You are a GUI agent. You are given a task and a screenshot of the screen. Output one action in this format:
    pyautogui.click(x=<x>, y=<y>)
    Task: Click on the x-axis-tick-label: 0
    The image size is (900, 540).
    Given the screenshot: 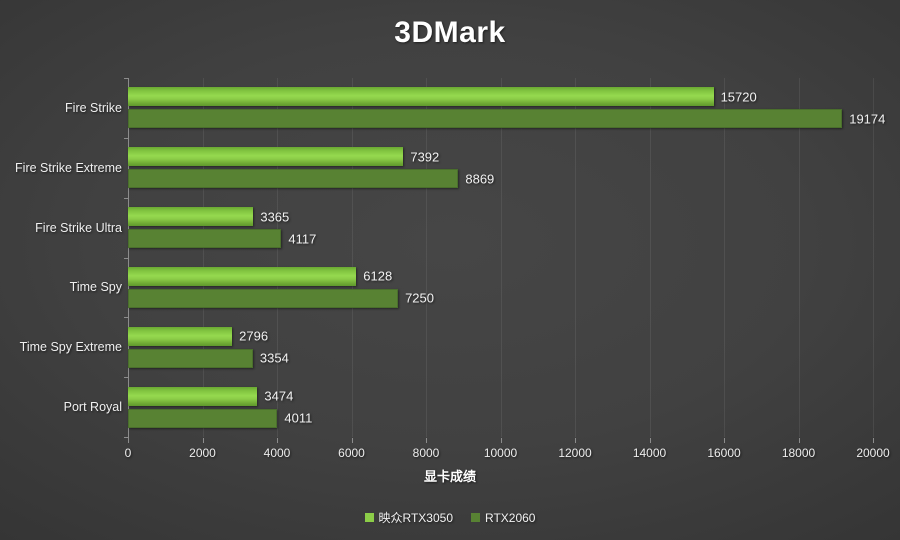 What is the action you would take?
    pyautogui.click(x=128, y=453)
    